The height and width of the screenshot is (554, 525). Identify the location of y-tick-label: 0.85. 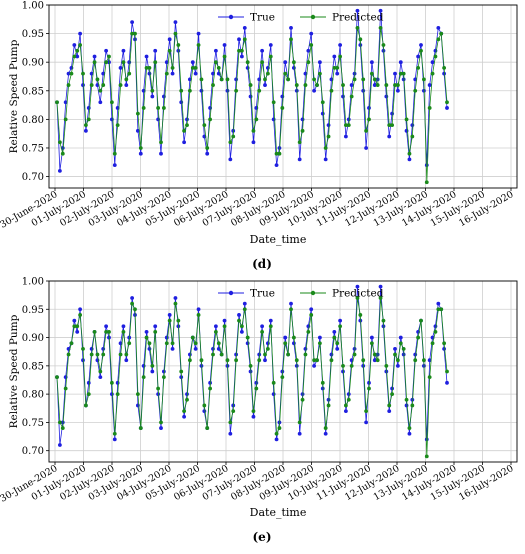
(33, 91).